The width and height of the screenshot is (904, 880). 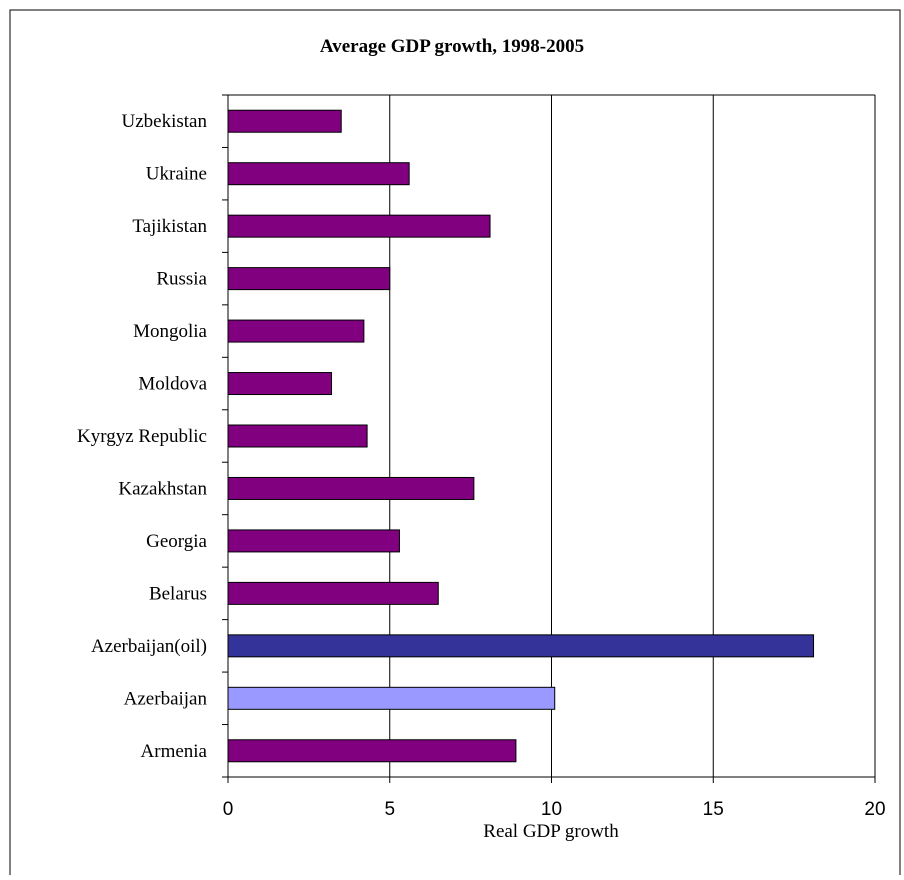 What do you see at coordinates (149, 646) in the screenshot?
I see `category-label: Azerbaijan(oil)` at bounding box center [149, 646].